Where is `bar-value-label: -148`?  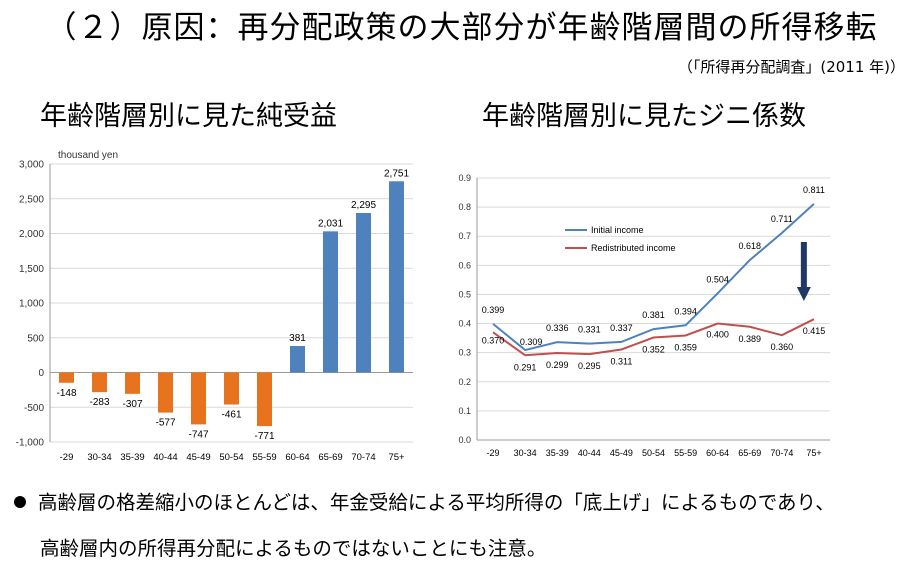 bar-value-label: -148 is located at coordinates (66, 393).